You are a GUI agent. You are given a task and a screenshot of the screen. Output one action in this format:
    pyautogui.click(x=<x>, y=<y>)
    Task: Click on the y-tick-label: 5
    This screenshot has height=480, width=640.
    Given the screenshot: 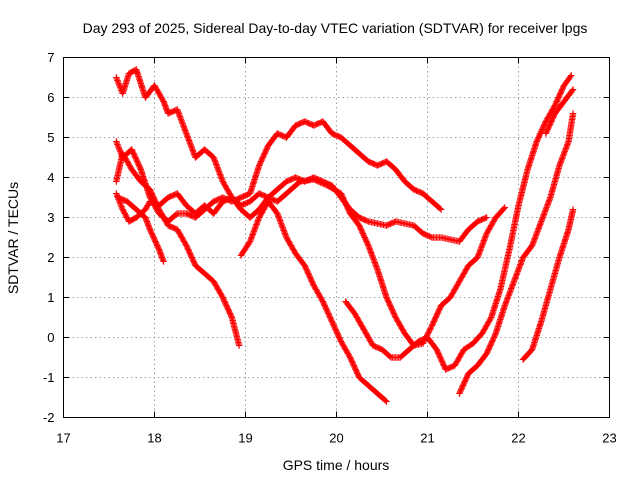 What is the action you would take?
    pyautogui.click(x=50, y=137)
    